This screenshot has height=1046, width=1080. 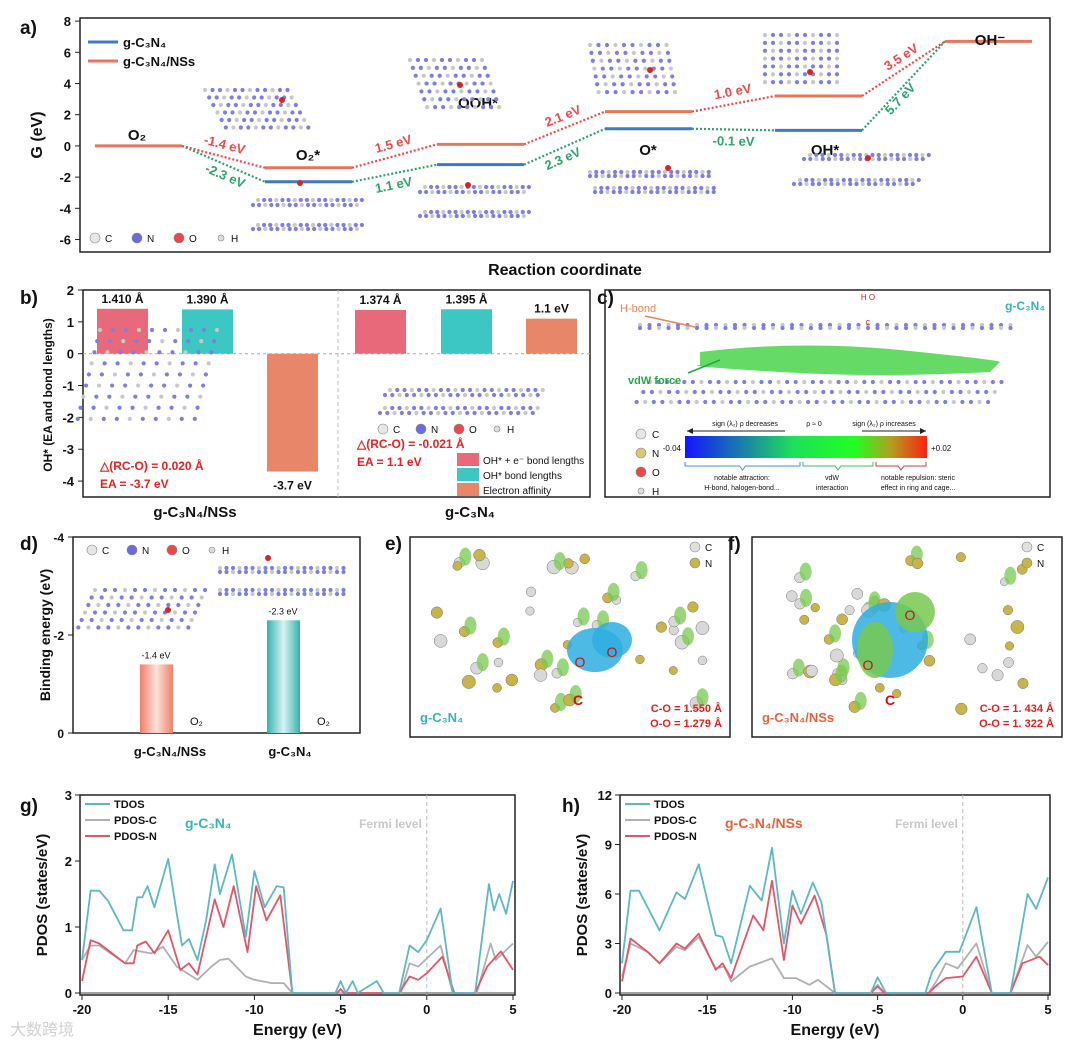 I want to click on y-tick-label: -2, so click(x=58, y=636).